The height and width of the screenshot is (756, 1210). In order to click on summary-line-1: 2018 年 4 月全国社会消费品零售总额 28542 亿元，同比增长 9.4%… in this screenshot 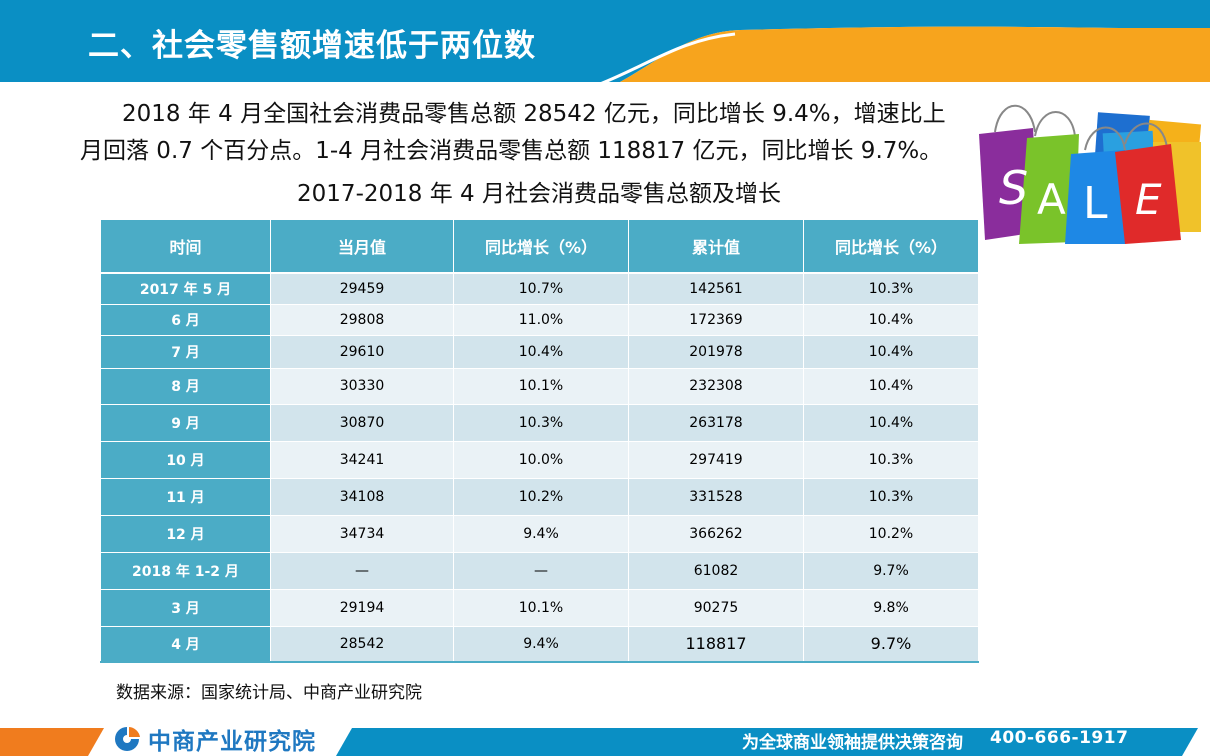, I will do `click(534, 114)`.